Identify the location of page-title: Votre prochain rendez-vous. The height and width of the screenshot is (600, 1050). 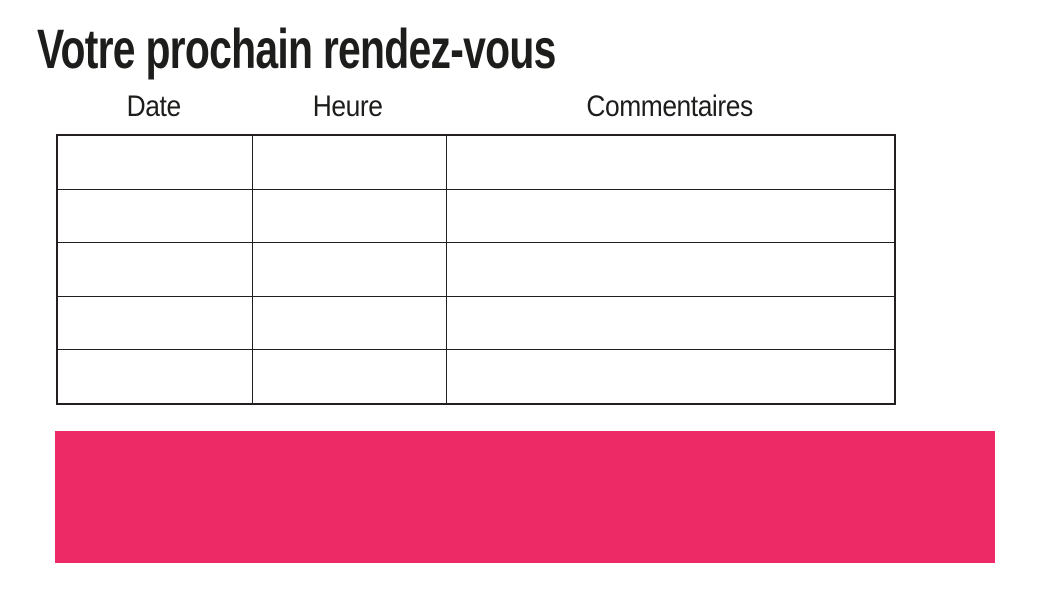
(296, 48).